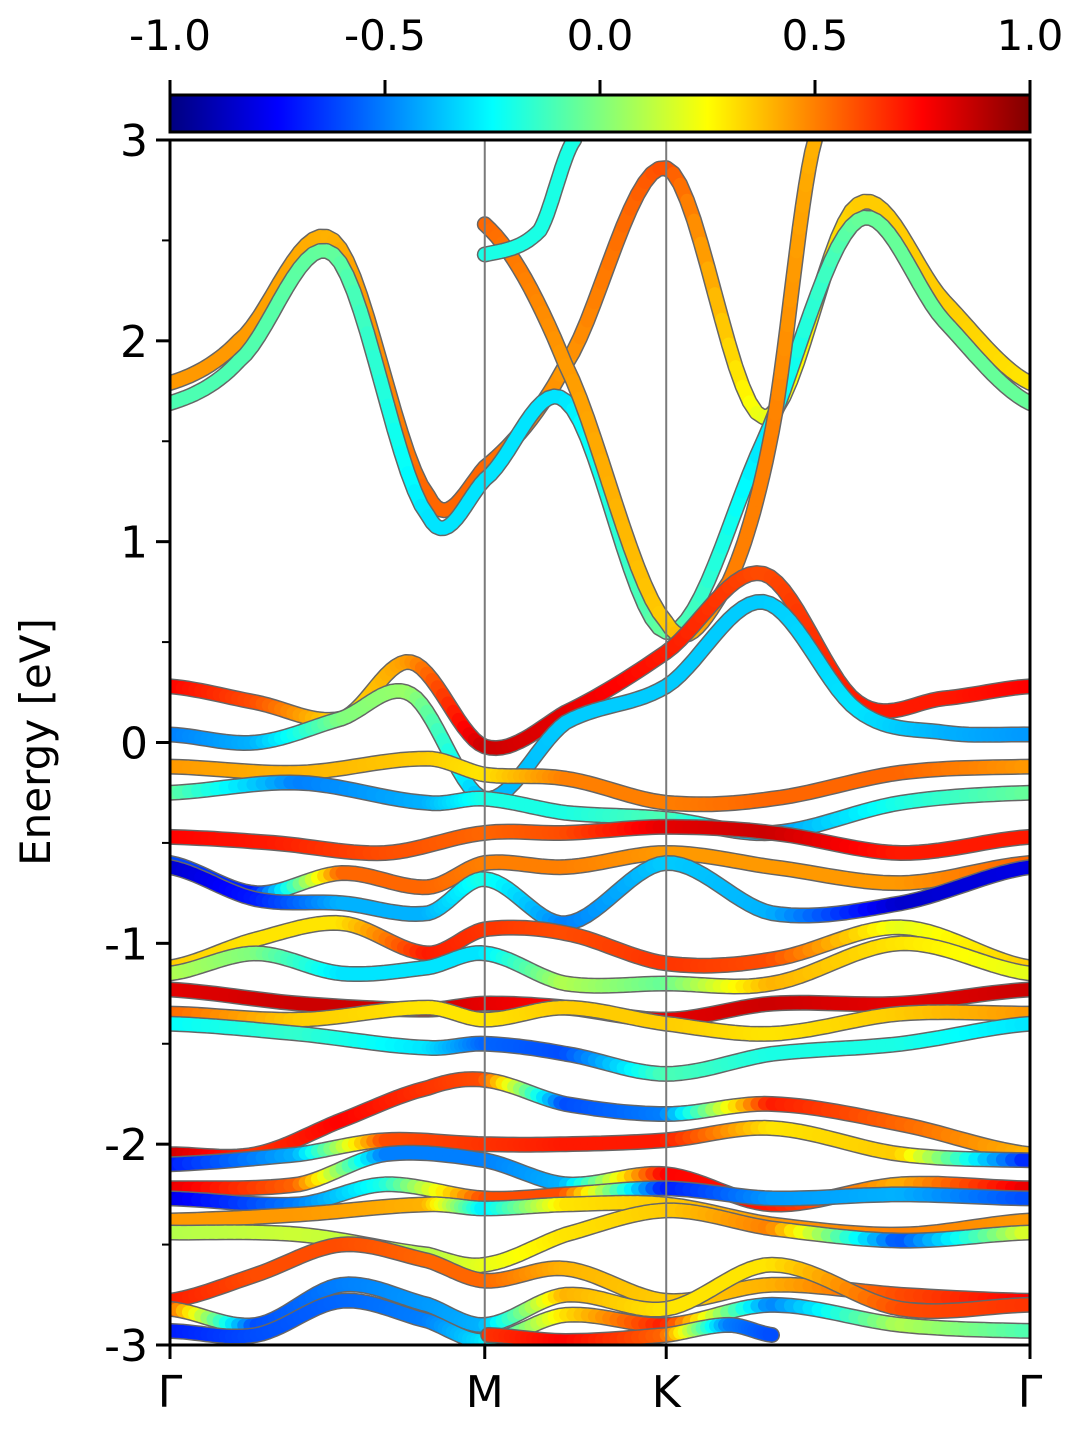 The width and height of the screenshot is (1080, 1445). Describe the element at coordinates (1030, 35) in the screenshot. I see `colorbar-tick-label: 1.0` at that location.